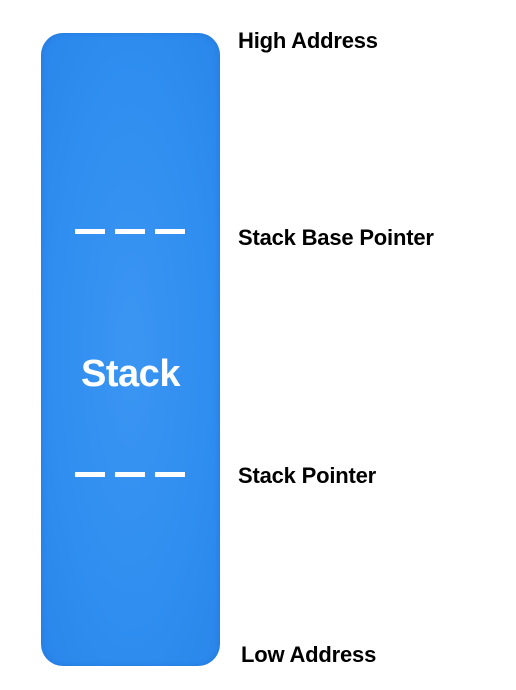 The image size is (516, 690). Describe the element at coordinates (130, 374) in the screenshot. I see `stack-label: Stack` at that location.